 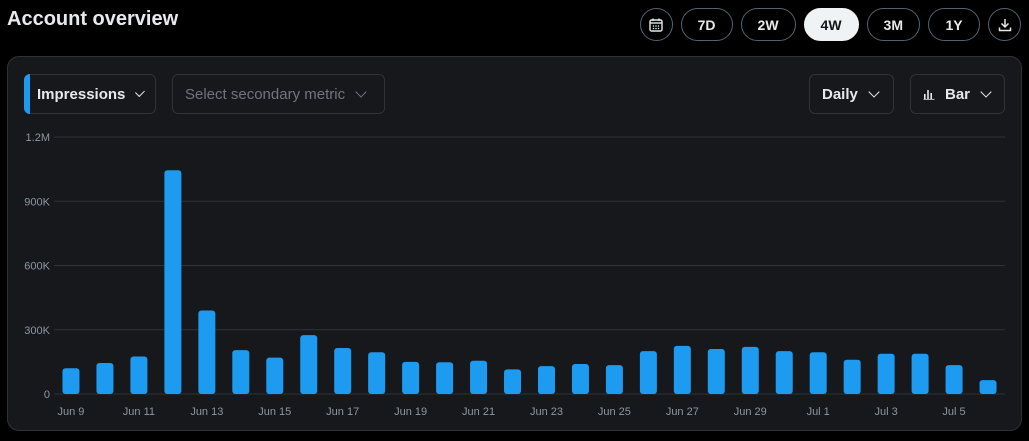 I want to click on chart-type-dropdown: Bar, so click(x=957, y=94).